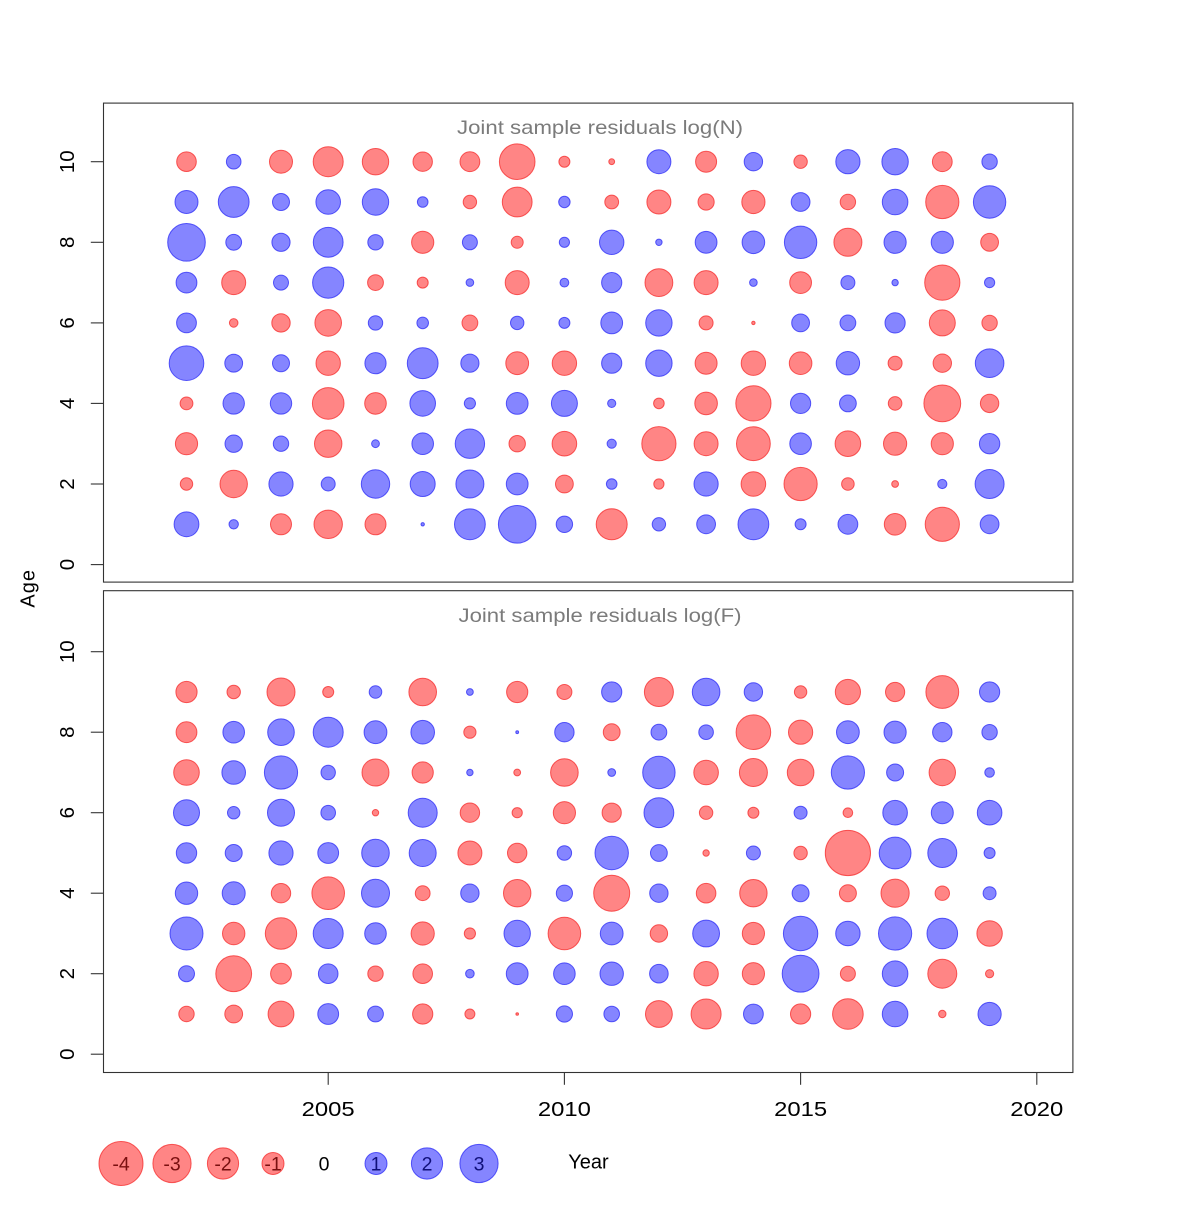 The width and height of the screenshot is (1200, 1205). I want to click on svg-text: -1, so click(272, 1165).